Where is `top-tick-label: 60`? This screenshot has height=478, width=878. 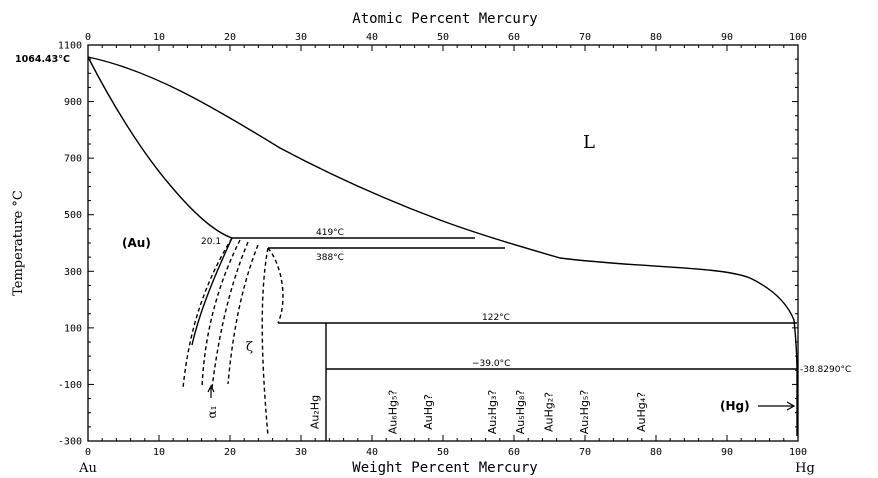 top-tick-label: 60 is located at coordinates (514, 37).